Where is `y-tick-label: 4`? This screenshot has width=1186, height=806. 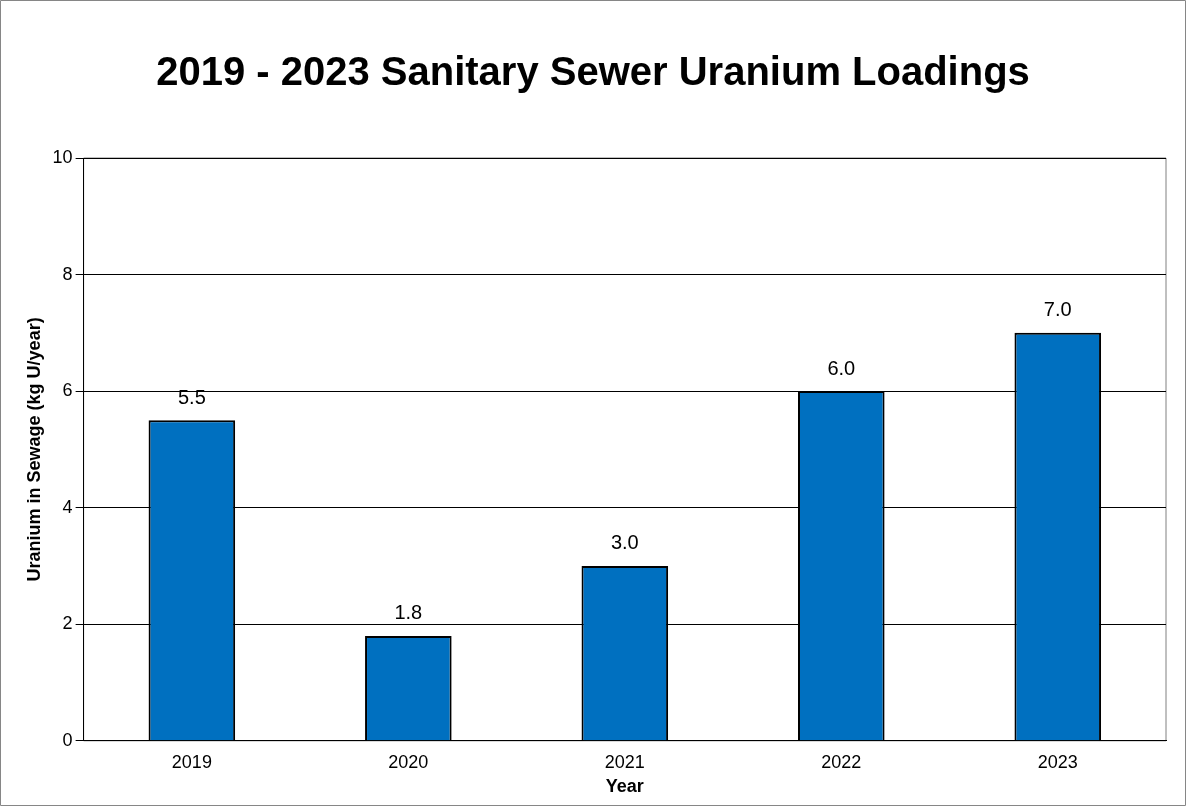 y-tick-label: 4 is located at coordinates (67, 506).